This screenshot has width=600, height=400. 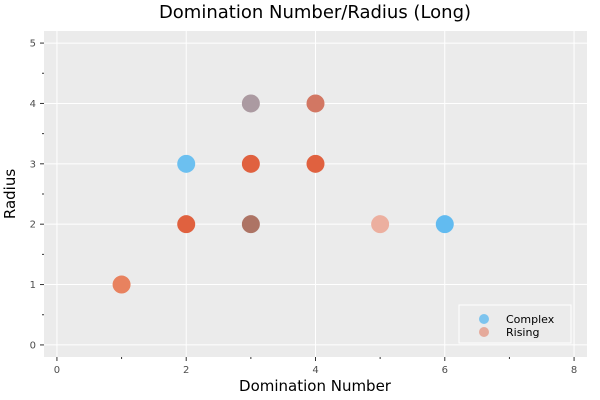 I want to click on legend-marker-rising, so click(x=484, y=332).